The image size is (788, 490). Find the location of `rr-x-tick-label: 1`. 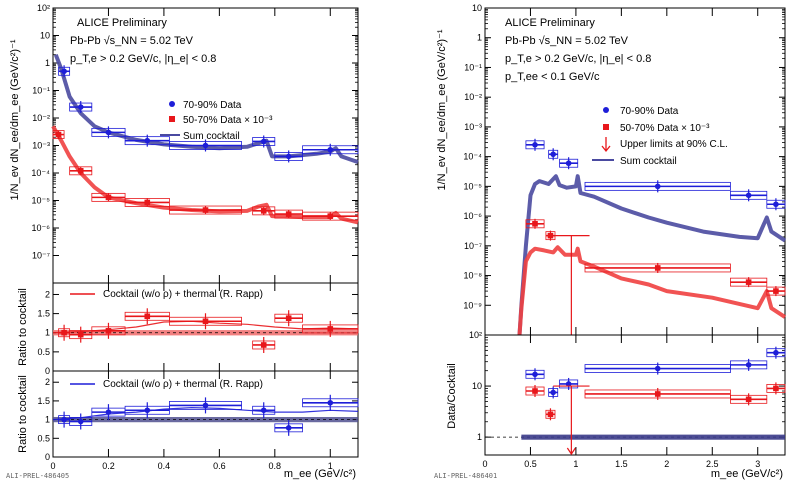

rr-x-tick-label: 1 is located at coordinates (575, 464).